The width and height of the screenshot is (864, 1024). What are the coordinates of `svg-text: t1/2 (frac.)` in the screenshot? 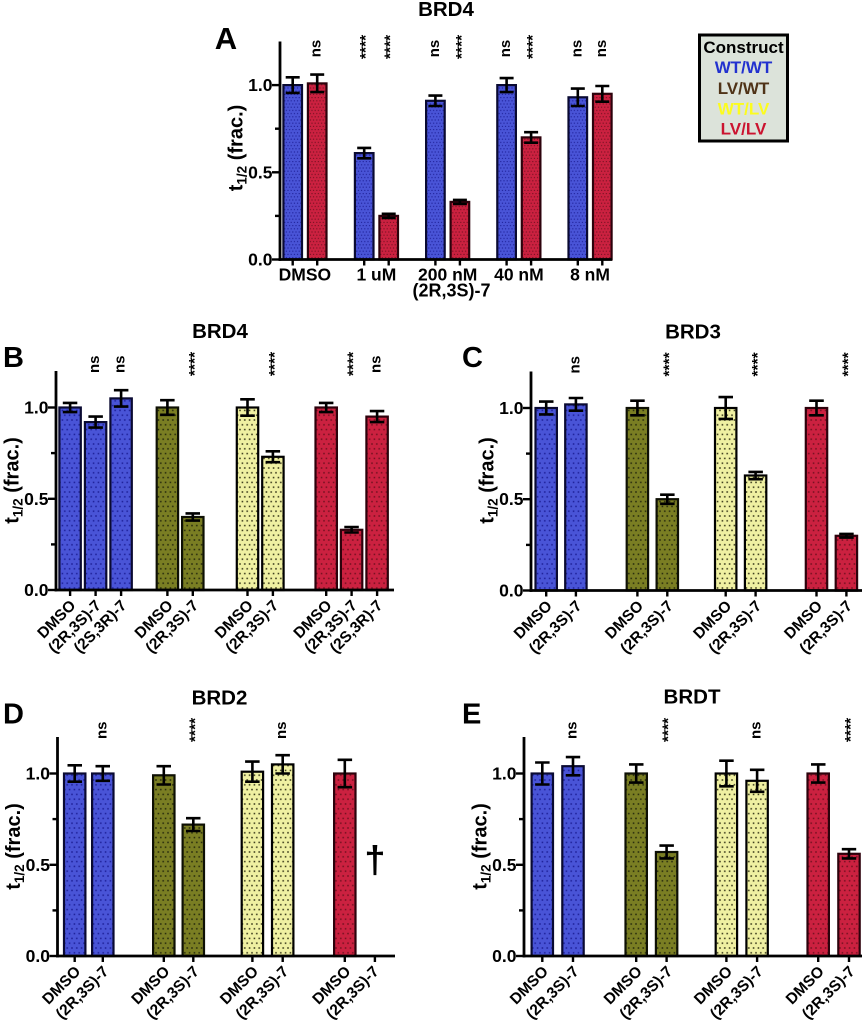 It's located at (489, 480).